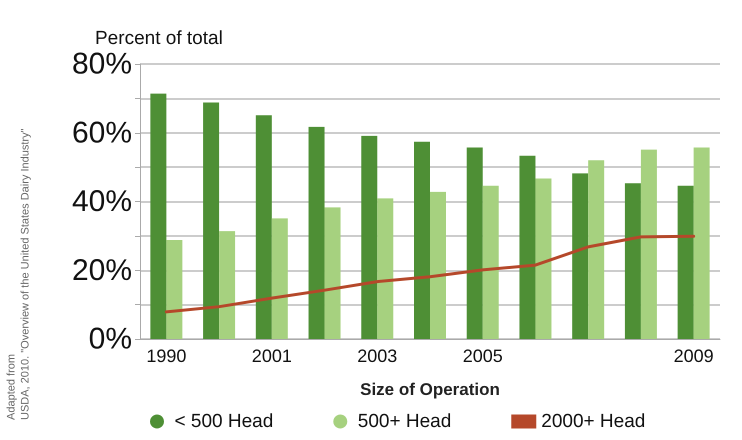  What do you see at coordinates (12, 387) in the screenshot?
I see `text: Adapted from` at bounding box center [12, 387].